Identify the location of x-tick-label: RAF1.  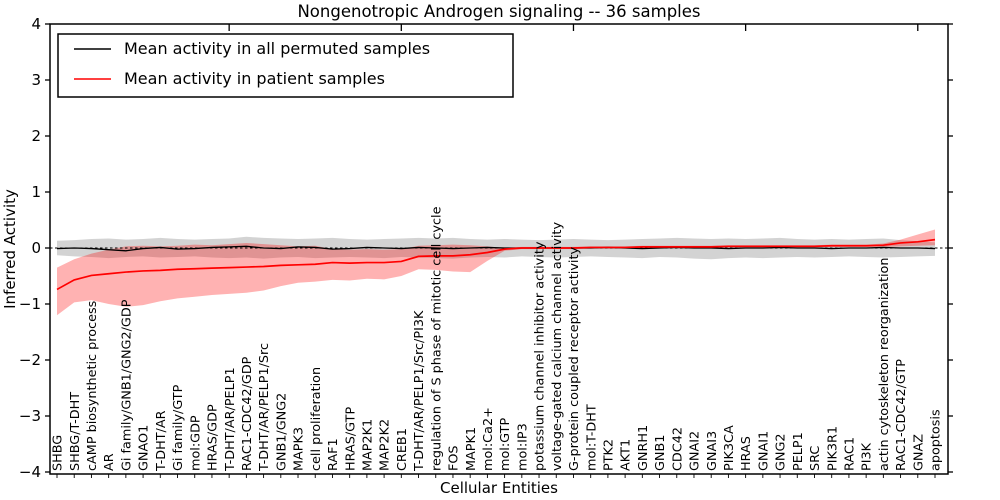
(333, 454).